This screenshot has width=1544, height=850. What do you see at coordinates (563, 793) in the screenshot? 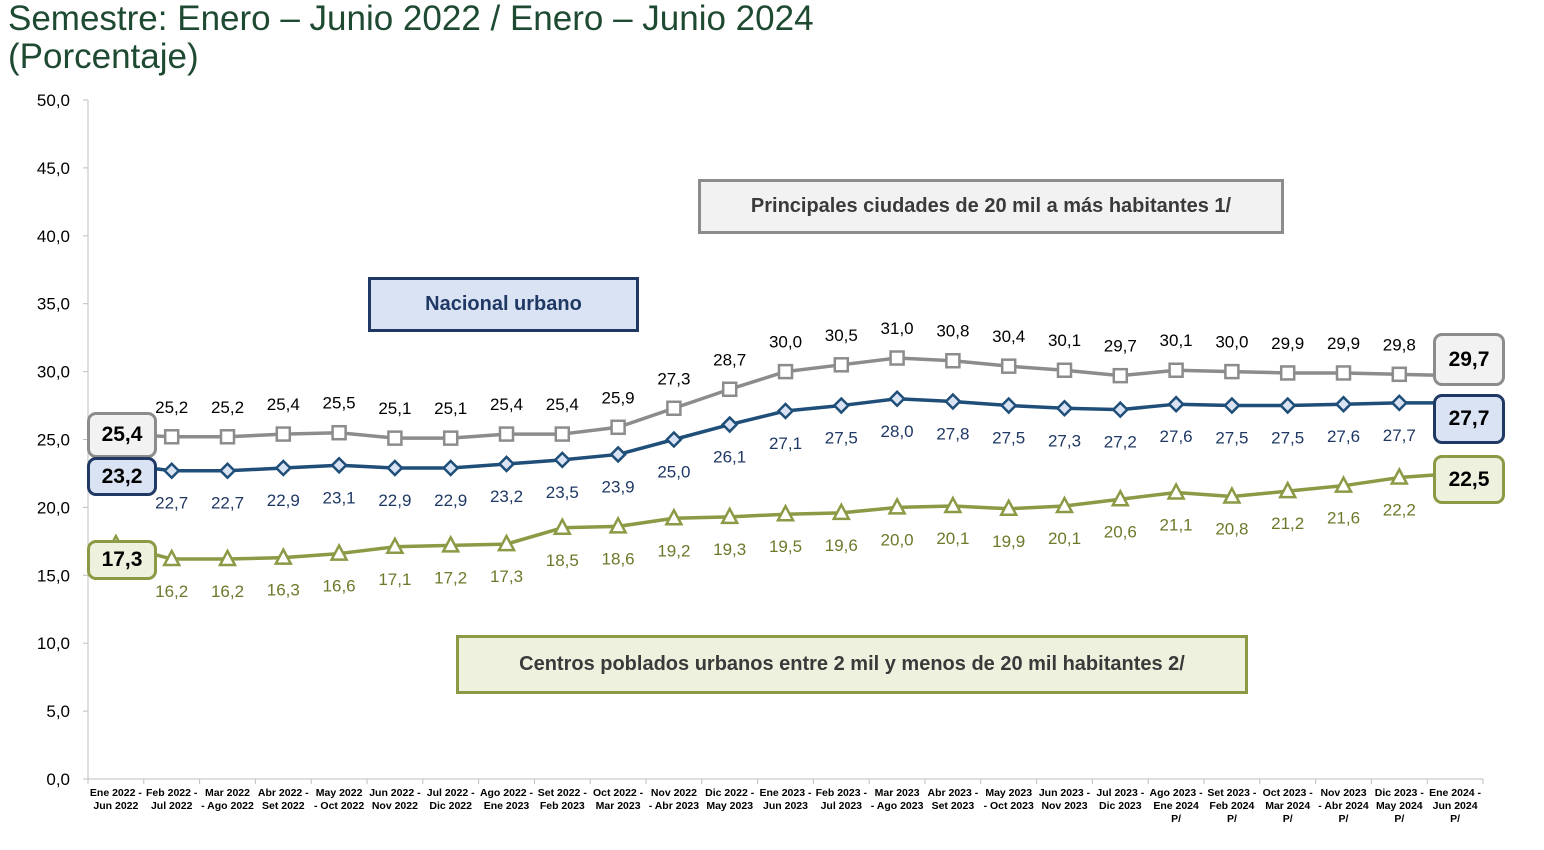
I see `x-tick-label-line: Set 2022 -` at bounding box center [563, 793].